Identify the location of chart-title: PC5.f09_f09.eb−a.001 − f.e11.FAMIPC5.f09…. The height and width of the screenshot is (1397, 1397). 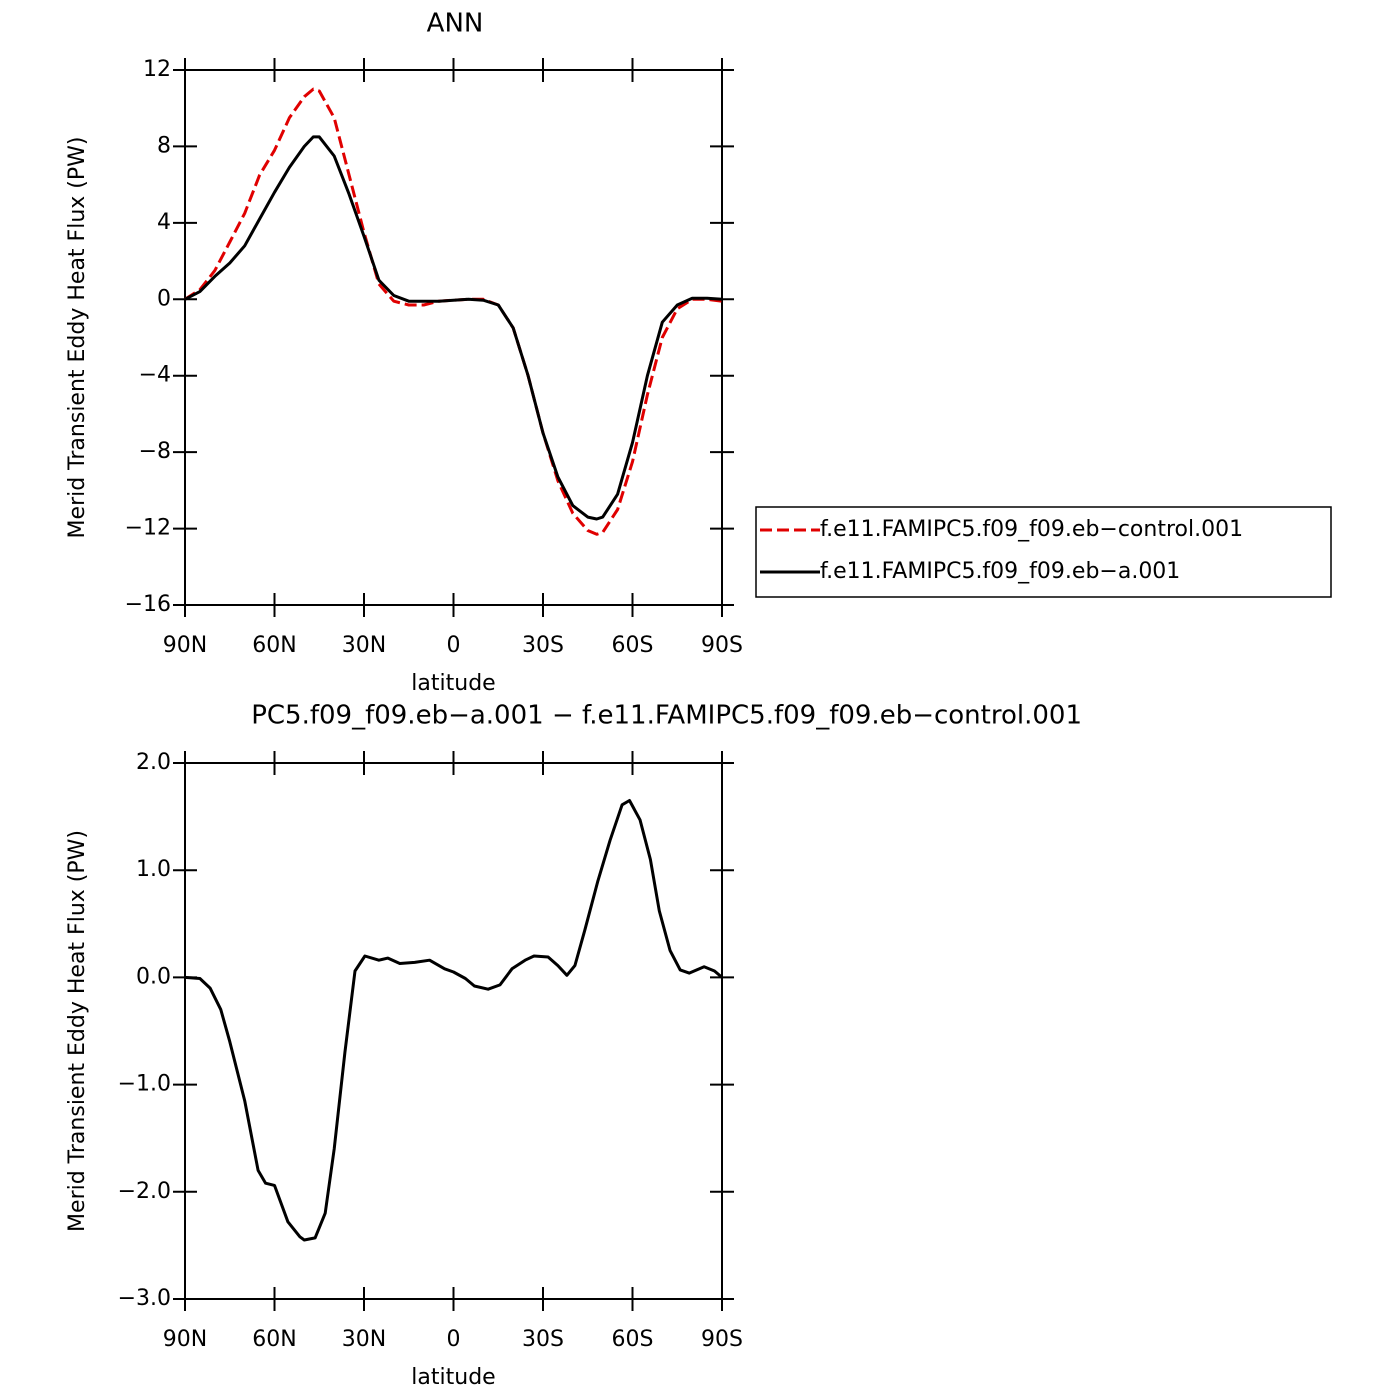
(666, 716).